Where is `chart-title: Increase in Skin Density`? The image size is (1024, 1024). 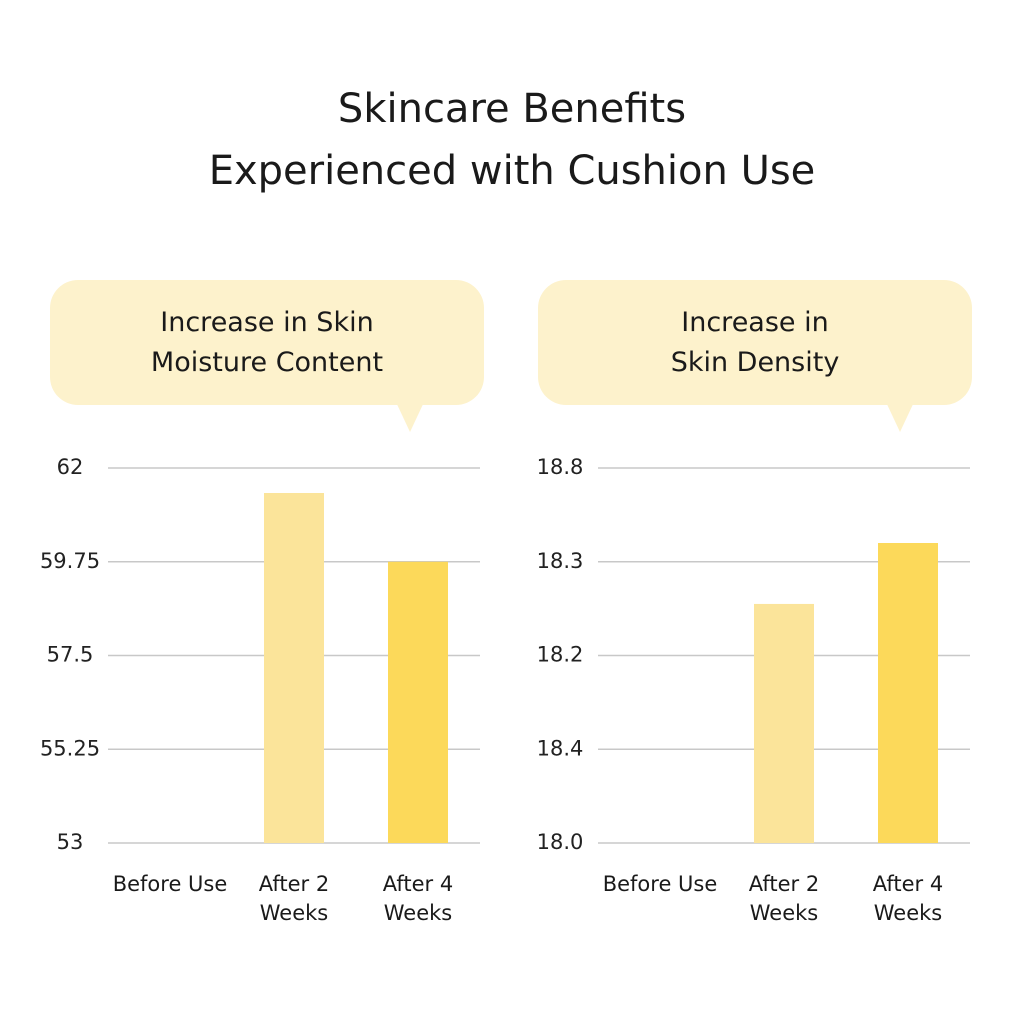 chart-title: Increase in Skin Density is located at coordinates (755, 342).